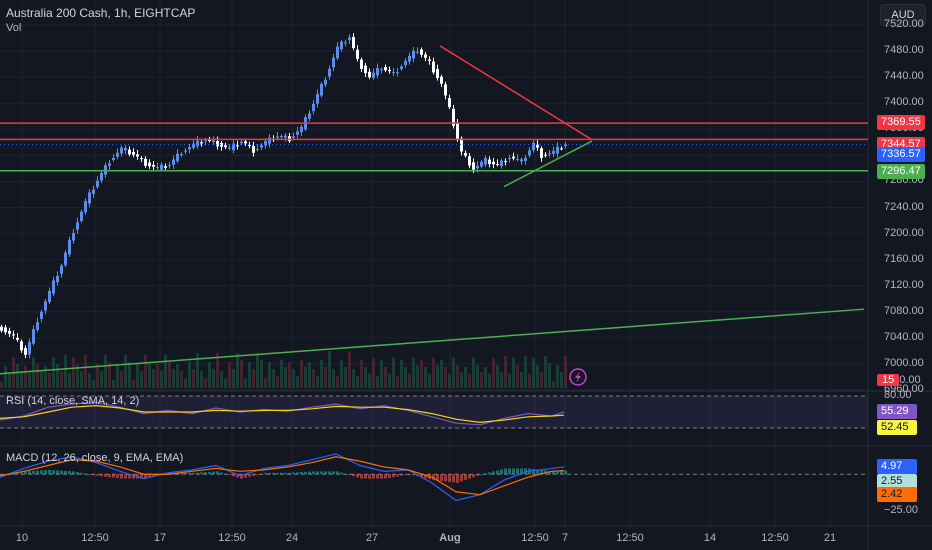 This screenshot has width=932, height=550. Describe the element at coordinates (903, 15) in the screenshot. I see `currency-button: AUD` at that location.